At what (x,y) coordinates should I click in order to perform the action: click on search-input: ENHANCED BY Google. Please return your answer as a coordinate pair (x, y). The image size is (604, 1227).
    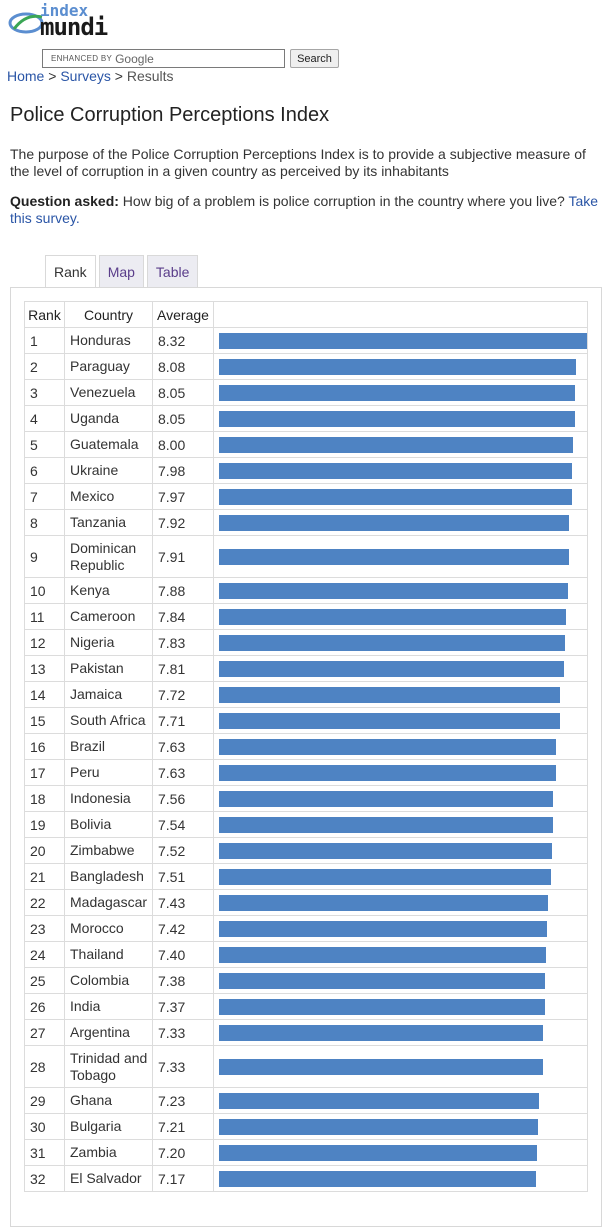
    Looking at the image, I should click on (163, 58).